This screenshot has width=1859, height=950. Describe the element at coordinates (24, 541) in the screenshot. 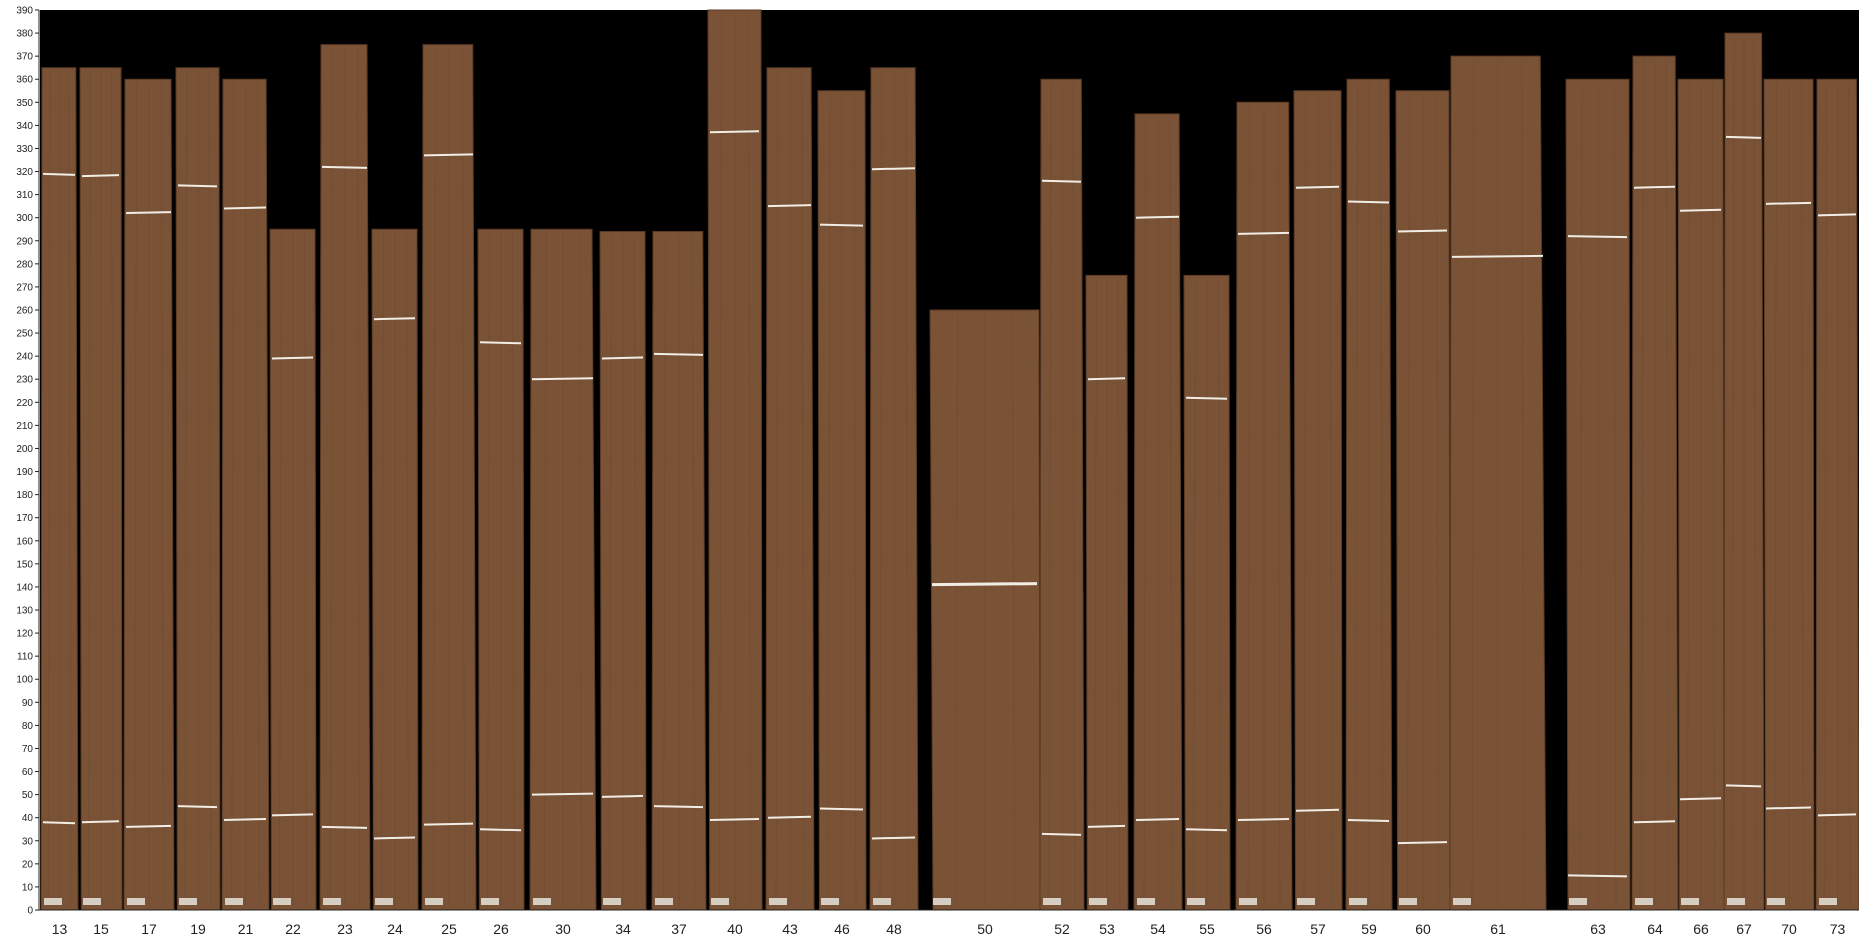

I see `ruler-tick-label: 160` at that location.